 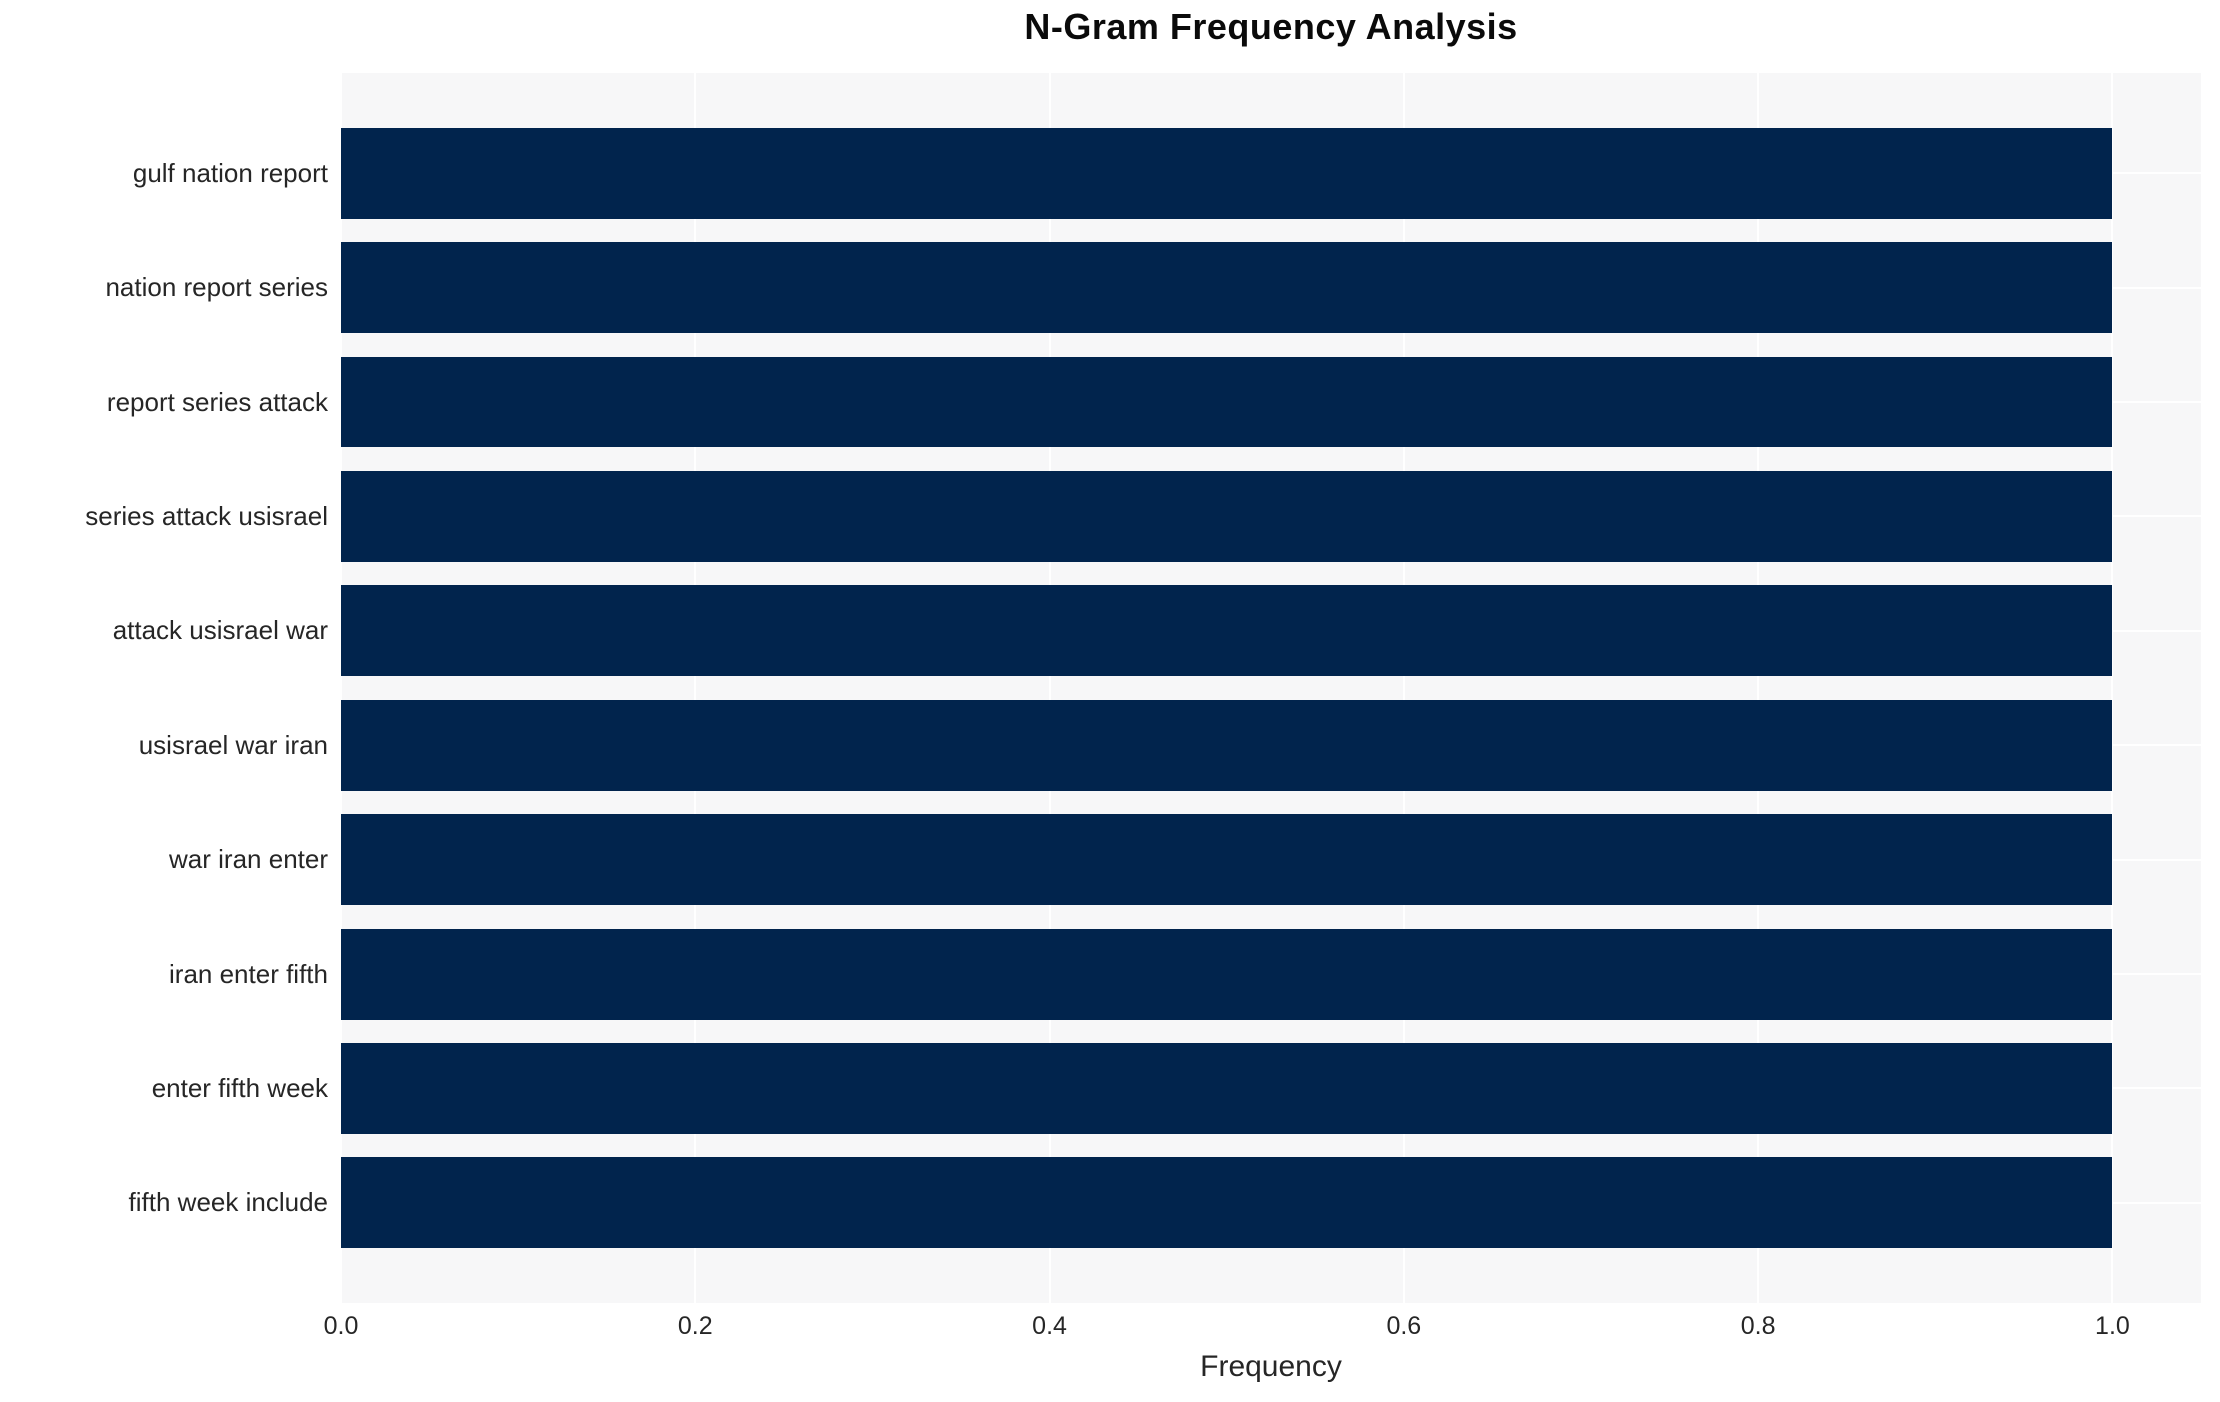 What do you see at coordinates (239, 1087) in the screenshot?
I see `y-tick-label: enter fifth week` at bounding box center [239, 1087].